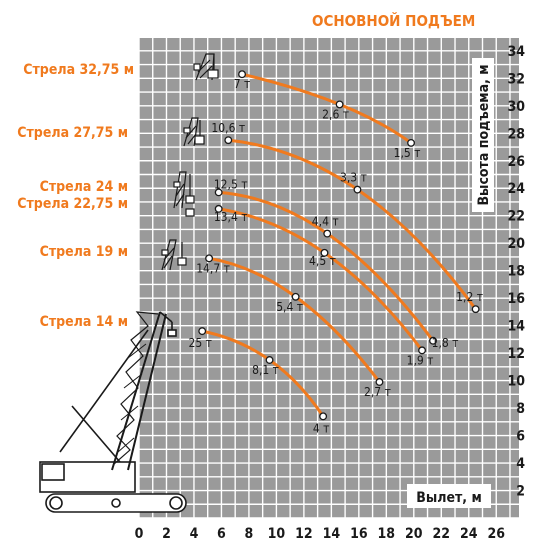 The image size is (536, 548). What do you see at coordinates (516, 134) in the screenshot?
I see `y-tick-label: 28` at bounding box center [516, 134].